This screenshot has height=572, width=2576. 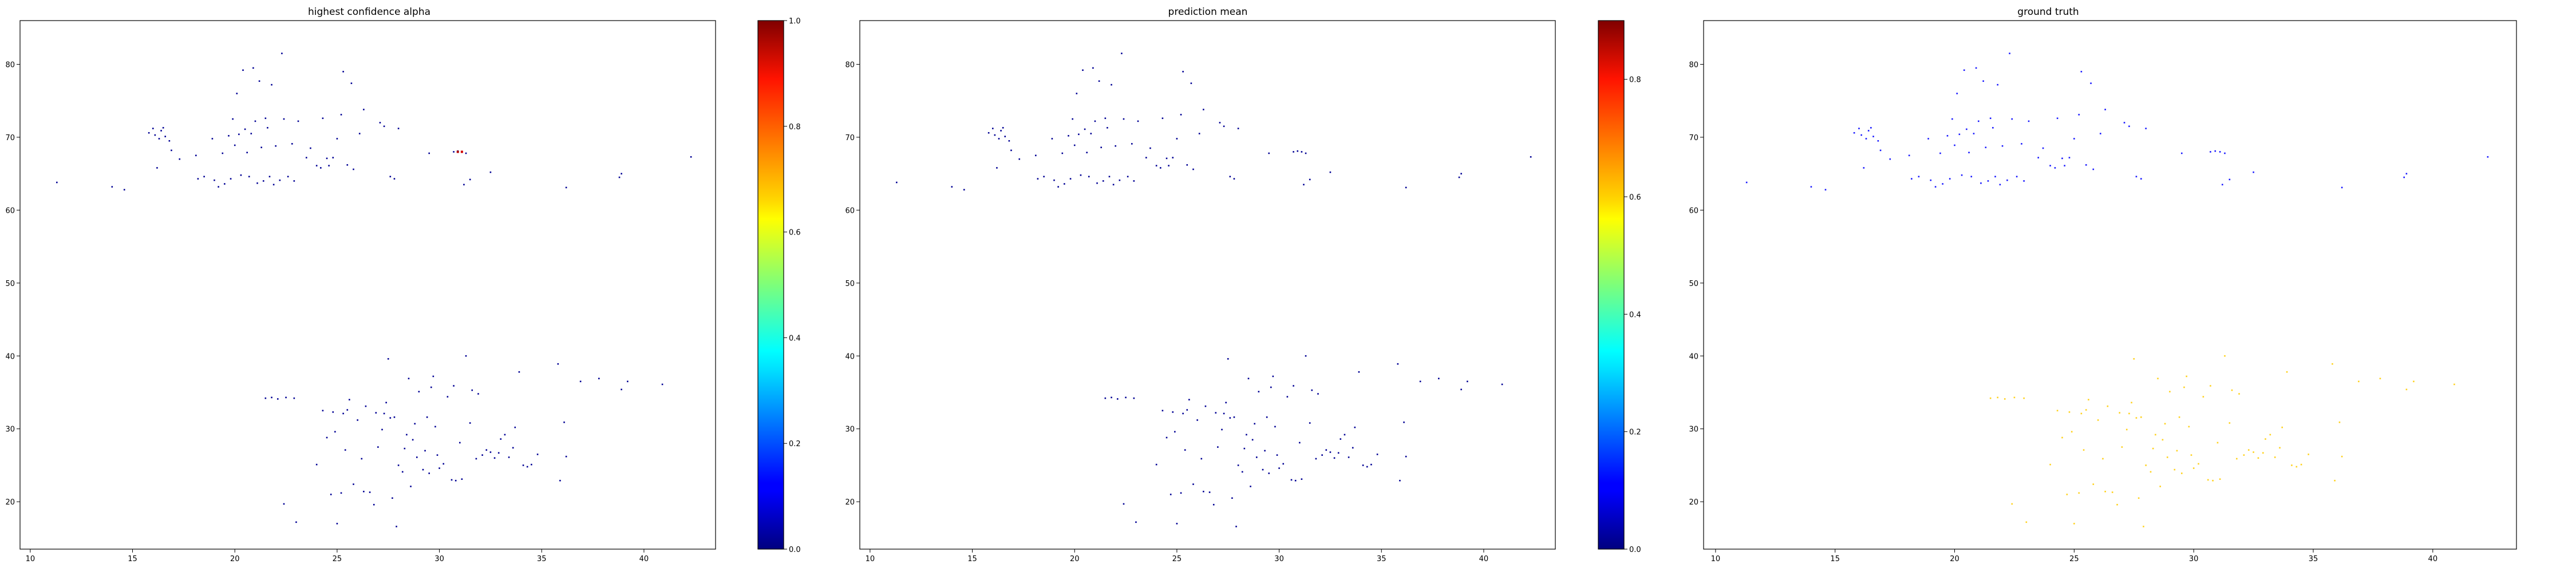 What do you see at coordinates (10, 356) in the screenshot?
I see `y-tick-label: 40` at bounding box center [10, 356].